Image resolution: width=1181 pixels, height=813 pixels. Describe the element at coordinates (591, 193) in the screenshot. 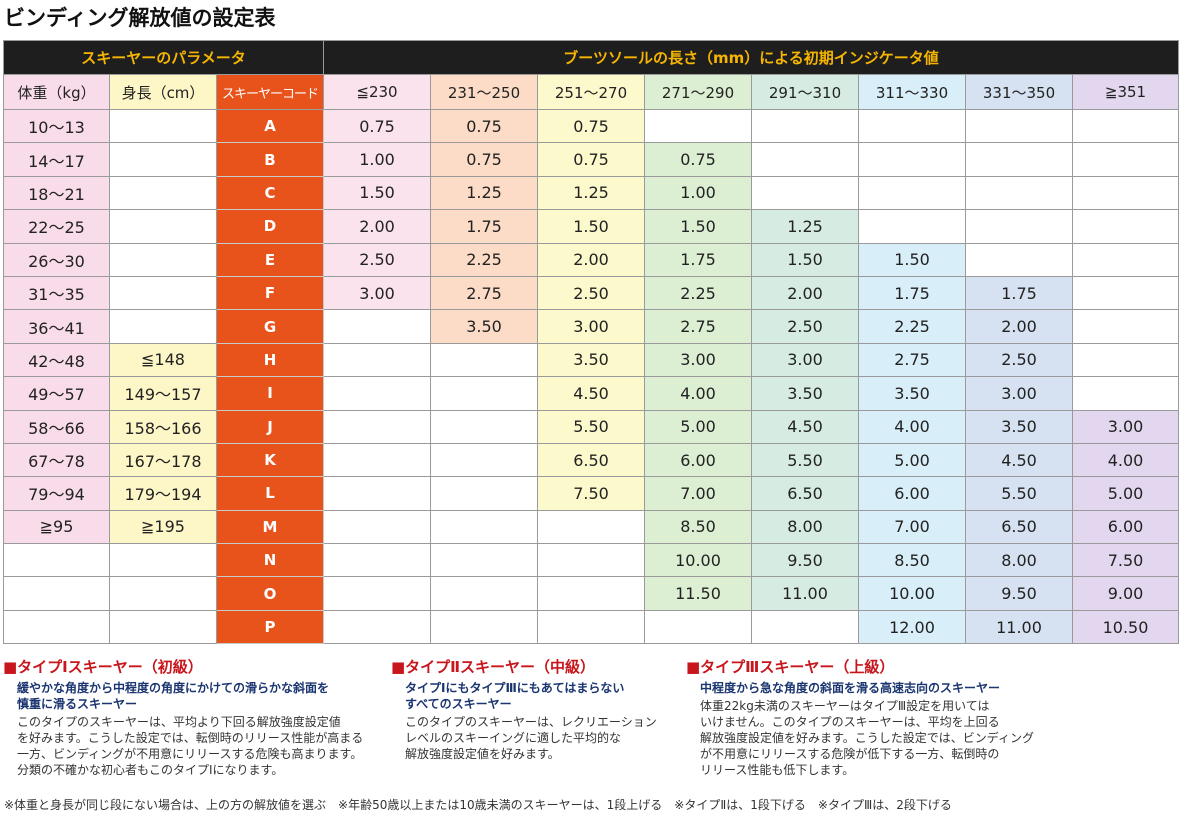

I see `indicator-value-cell: 1.25` at that location.